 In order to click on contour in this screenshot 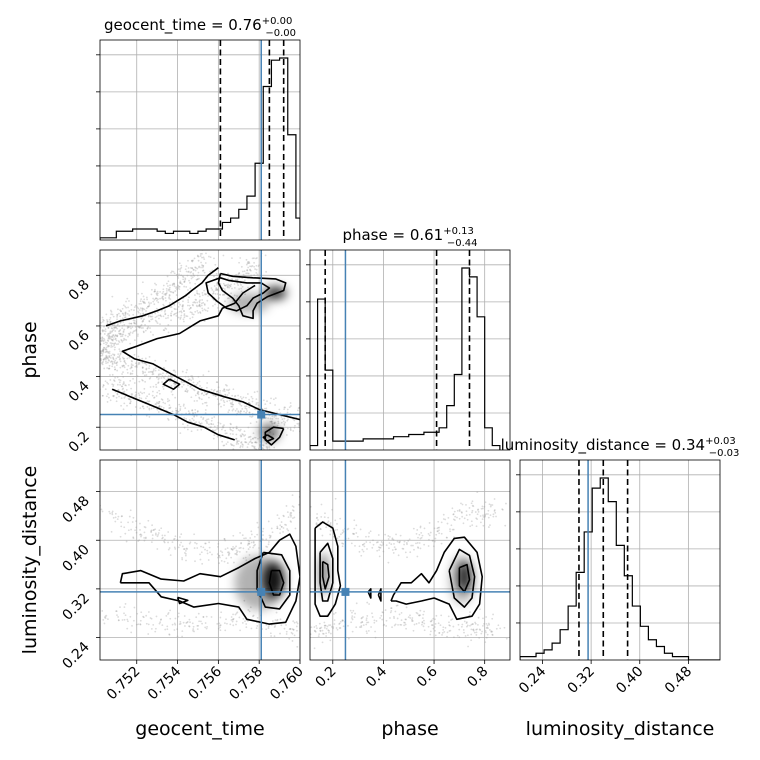, I will do `click(268, 438)`.